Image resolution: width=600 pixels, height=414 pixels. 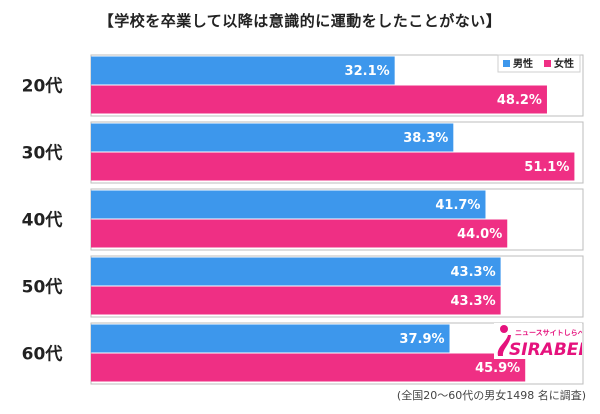 I want to click on logo-text: SIRABEE, so click(x=545, y=349).